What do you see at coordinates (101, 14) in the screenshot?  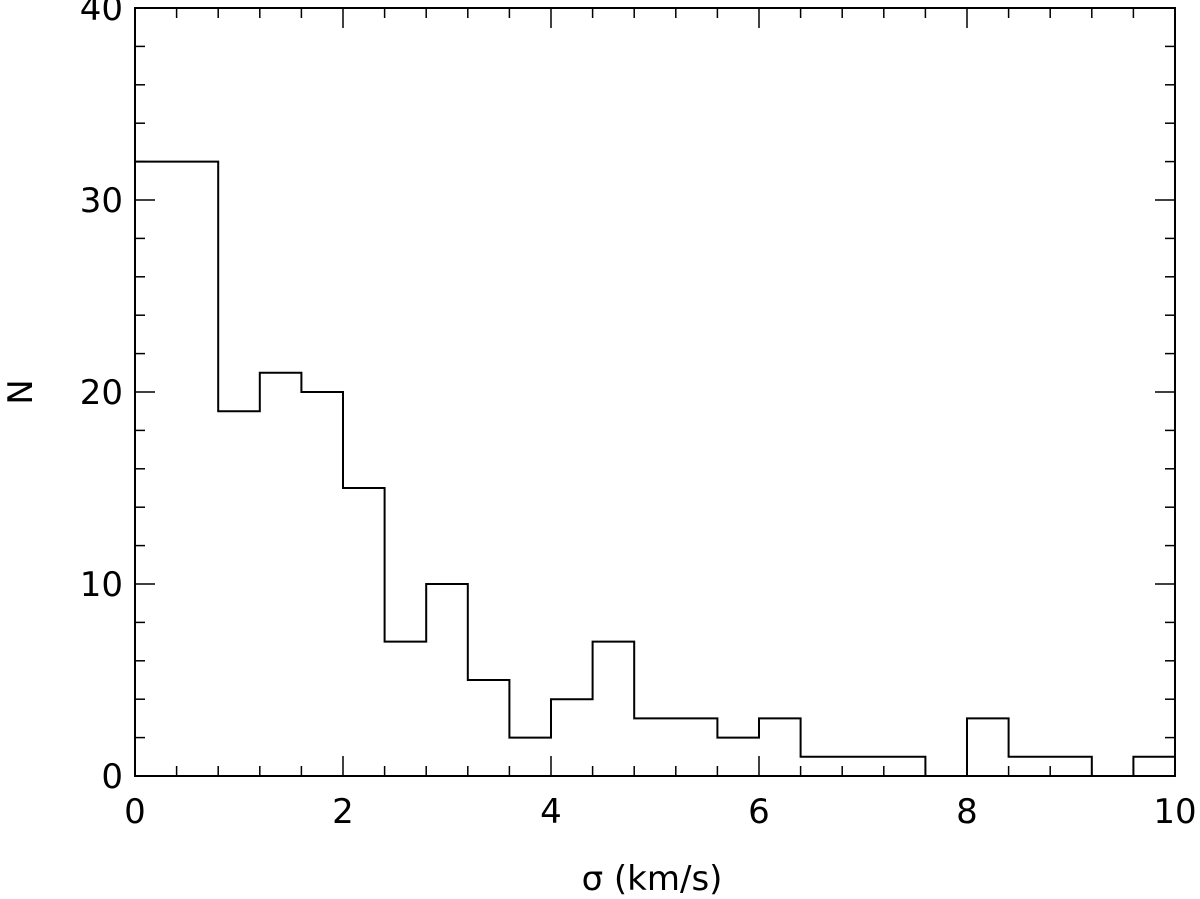 I see `y-tick-label: 40` at bounding box center [101, 14].